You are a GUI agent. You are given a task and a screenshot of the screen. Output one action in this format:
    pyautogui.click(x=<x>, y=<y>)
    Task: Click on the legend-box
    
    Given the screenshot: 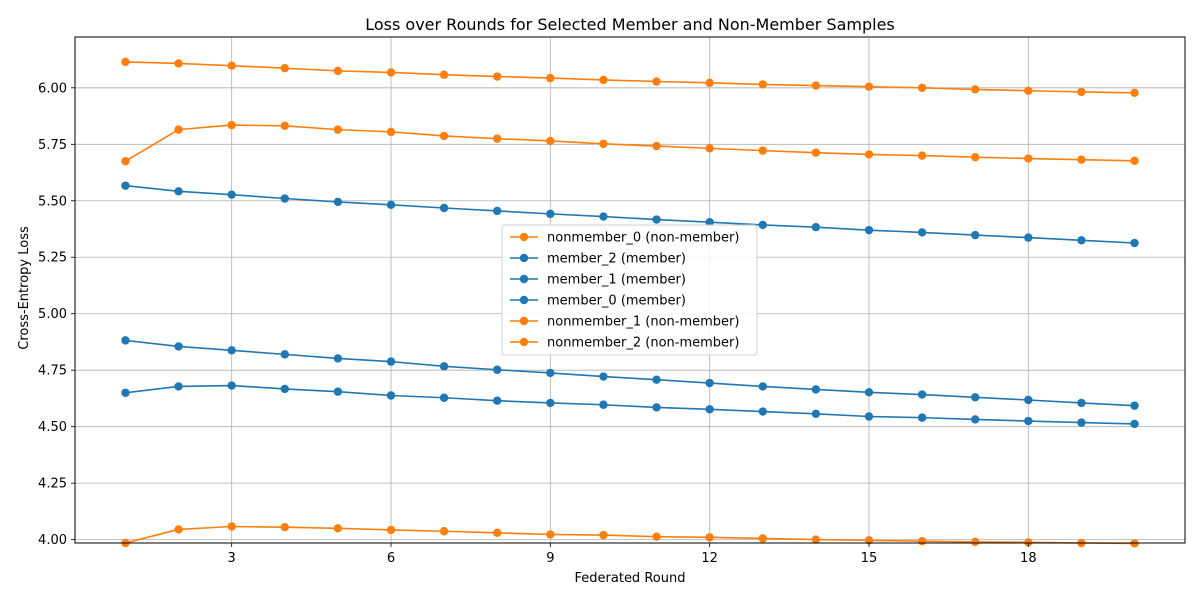 What is the action you would take?
    pyautogui.click(x=629, y=290)
    